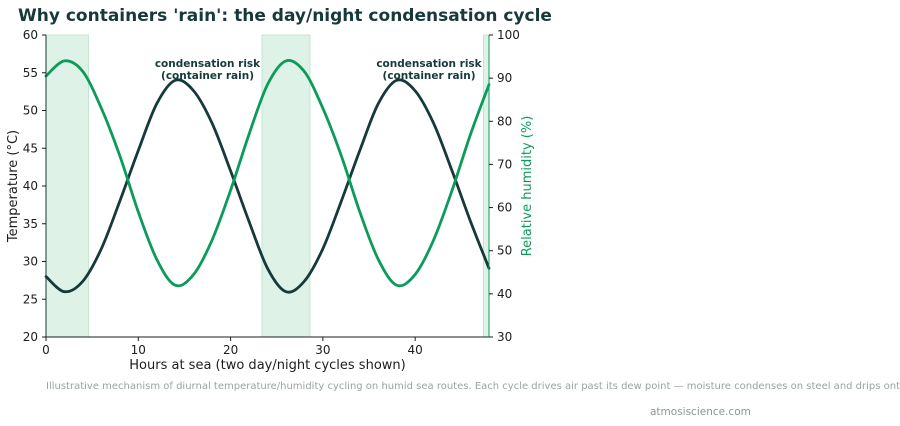  What do you see at coordinates (504, 164) in the screenshot?
I see `y-right-tick-label: 70` at bounding box center [504, 164].